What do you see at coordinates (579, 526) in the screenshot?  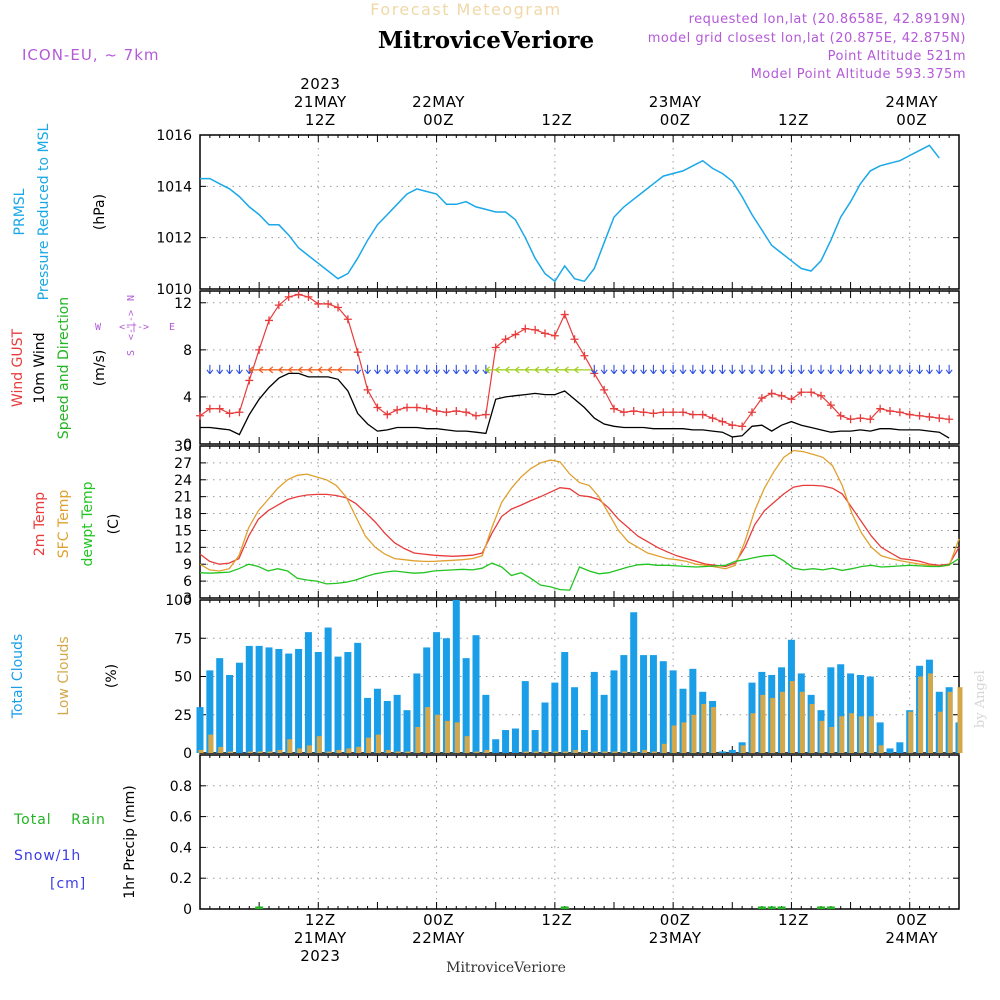 I see `temp-2m-line` at bounding box center [579, 526].